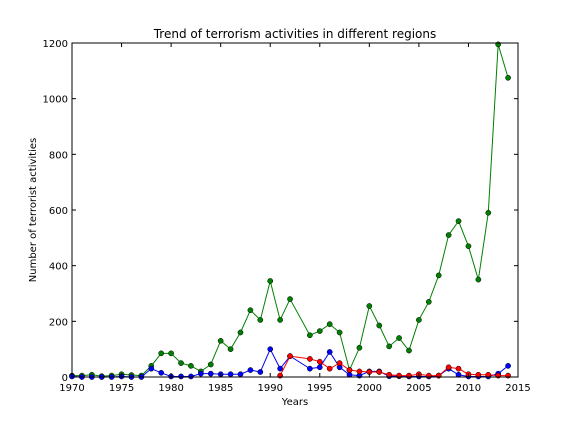 The height and width of the screenshot is (432, 576). I want to click on y-tick-label: 800, so click(58, 155).